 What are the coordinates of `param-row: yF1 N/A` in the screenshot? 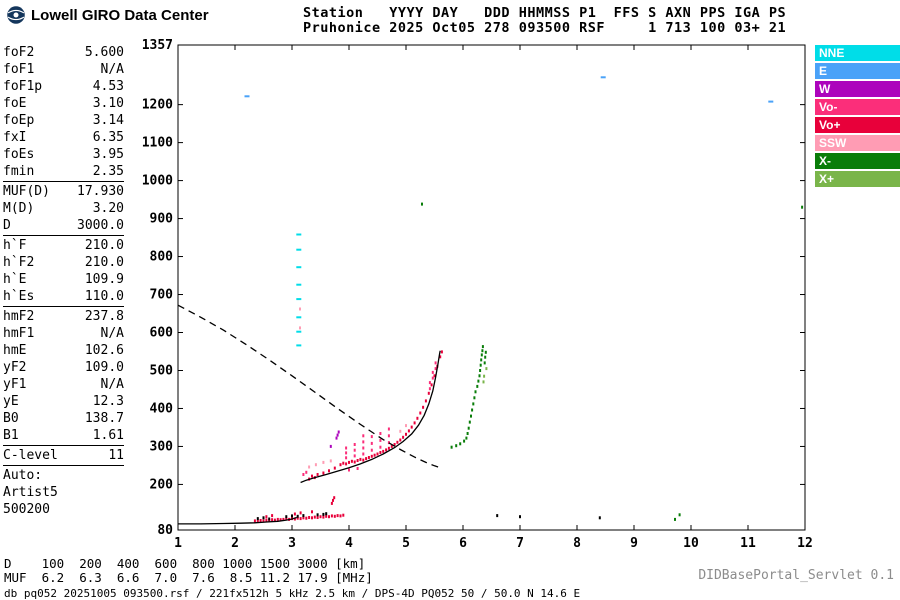 It's located at (63, 384).